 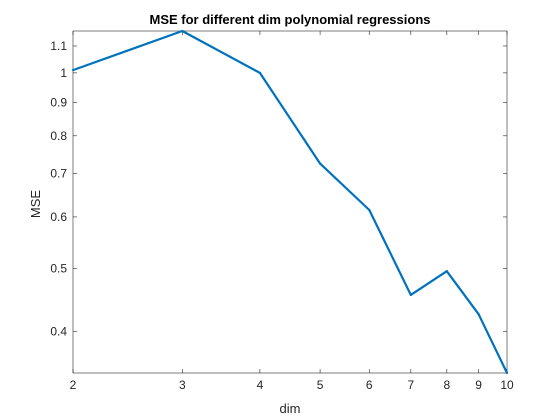 What do you see at coordinates (446, 385) in the screenshot?
I see `x-tick-label: 8` at bounding box center [446, 385].